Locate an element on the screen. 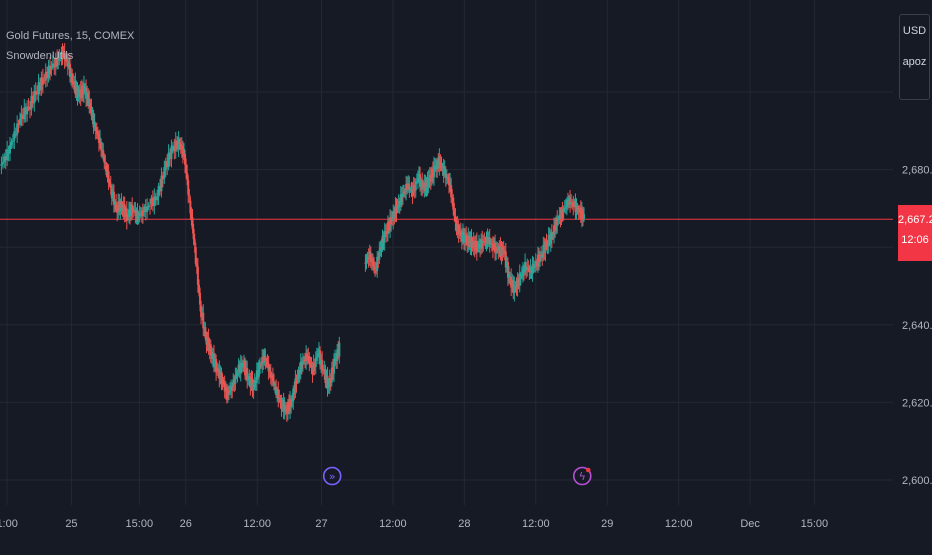  unit-label: apoz is located at coordinates (914, 62).